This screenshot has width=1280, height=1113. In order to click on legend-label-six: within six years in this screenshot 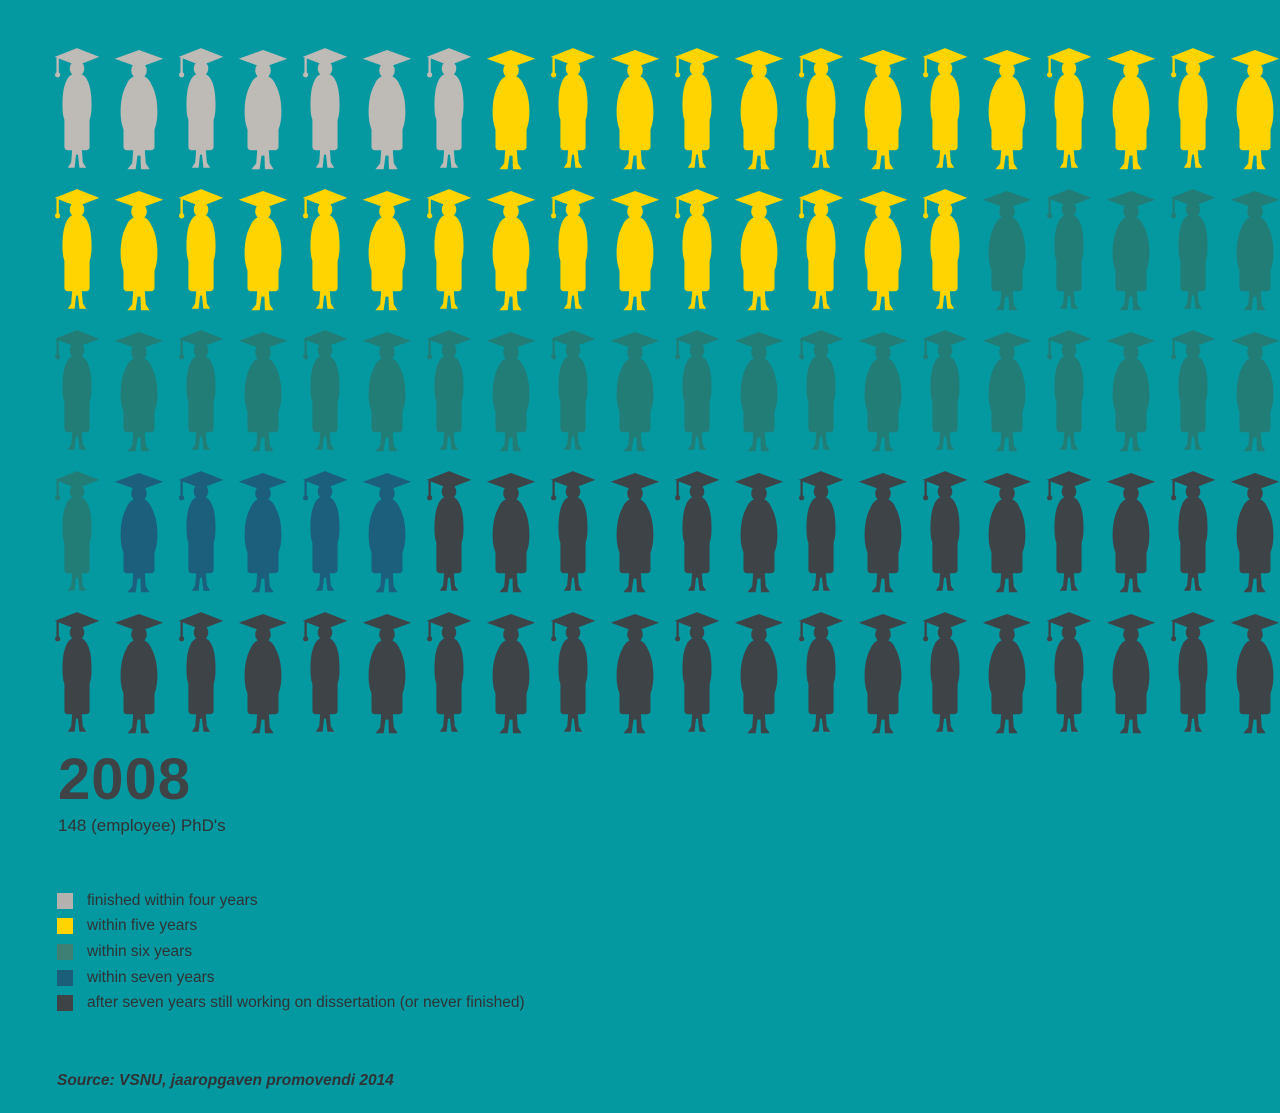, I will do `click(140, 951)`.